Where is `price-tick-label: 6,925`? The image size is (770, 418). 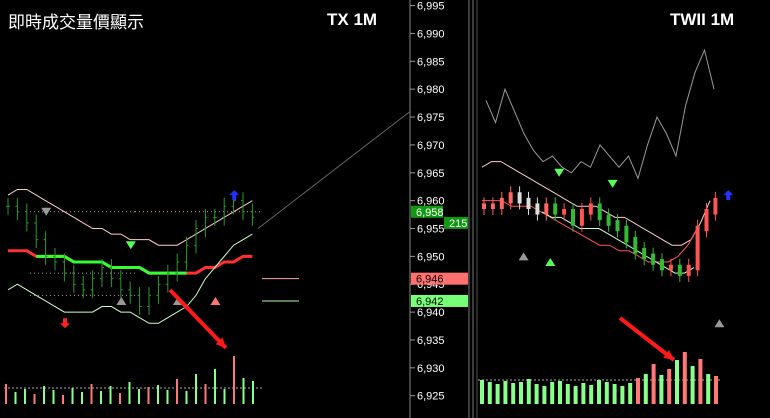
price-tick-label: 6,925 is located at coordinates (431, 397).